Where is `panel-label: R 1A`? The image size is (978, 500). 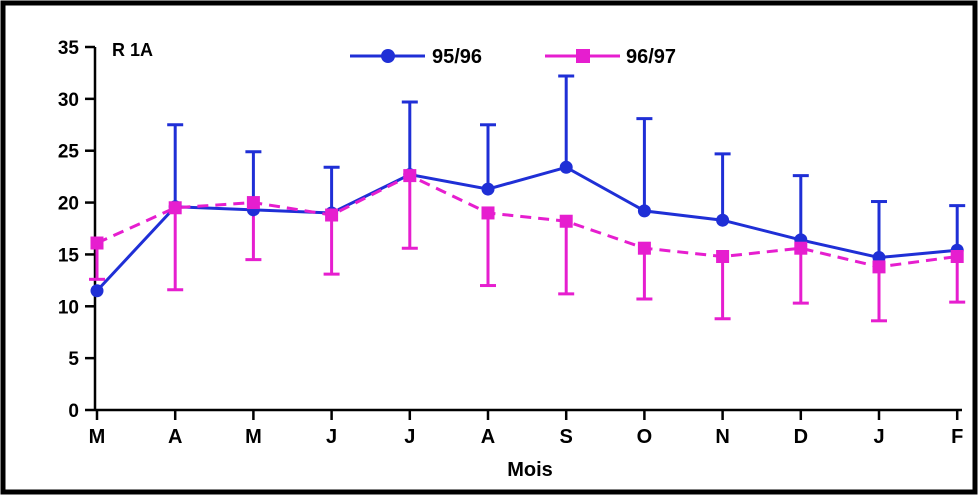 panel-label: R 1A is located at coordinates (132, 50).